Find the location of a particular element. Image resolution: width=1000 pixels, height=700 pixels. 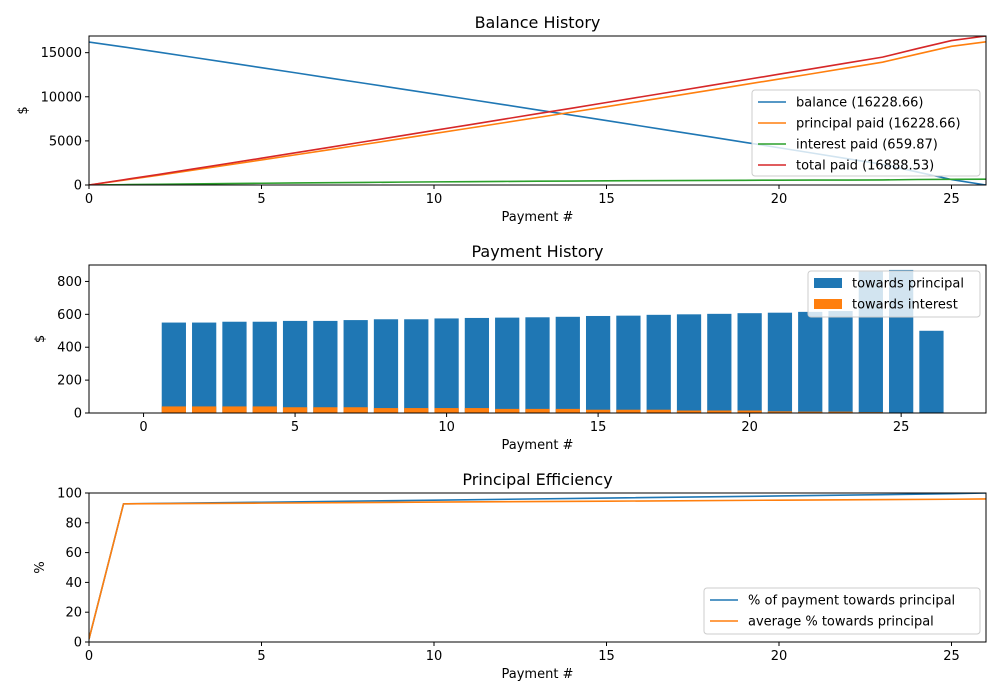

y-tick-label: 15000 is located at coordinates (61, 53).